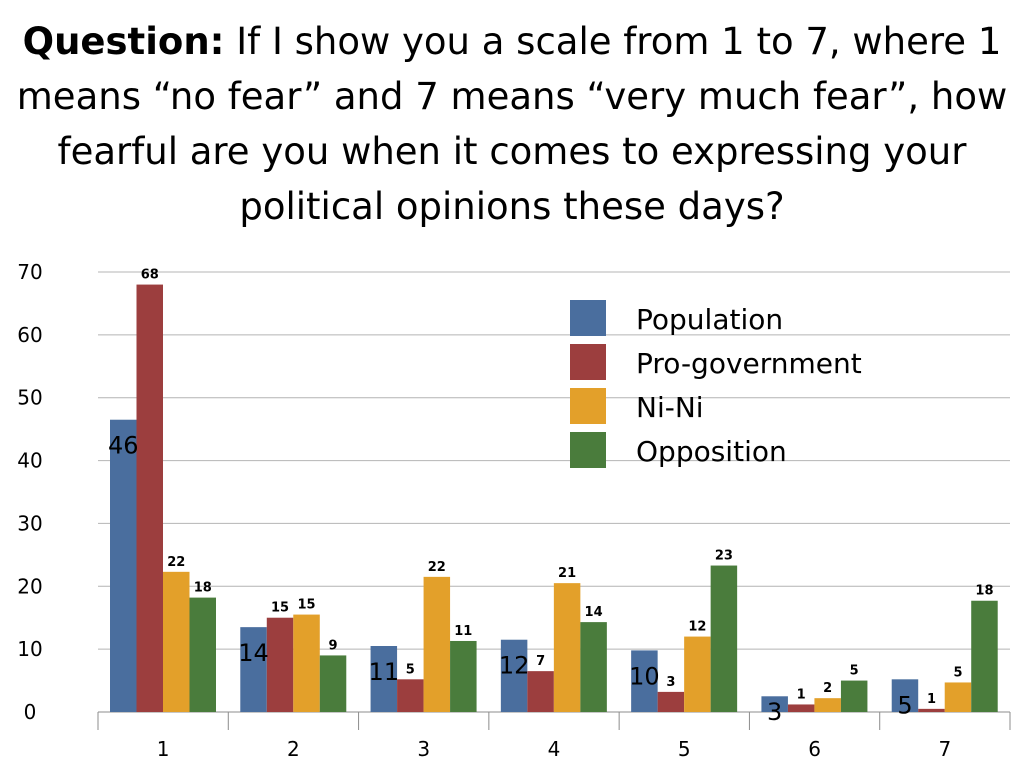  What do you see at coordinates (29, 649) in the screenshot?
I see `y-tick-label: 10` at bounding box center [29, 649].